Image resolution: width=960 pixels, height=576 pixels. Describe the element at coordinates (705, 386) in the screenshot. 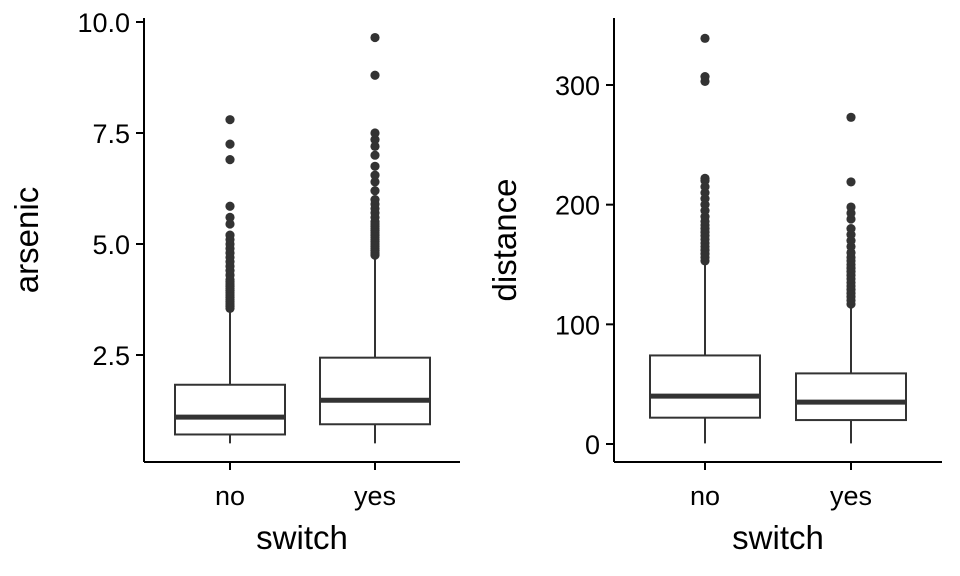

I see `distance-no-box` at that location.